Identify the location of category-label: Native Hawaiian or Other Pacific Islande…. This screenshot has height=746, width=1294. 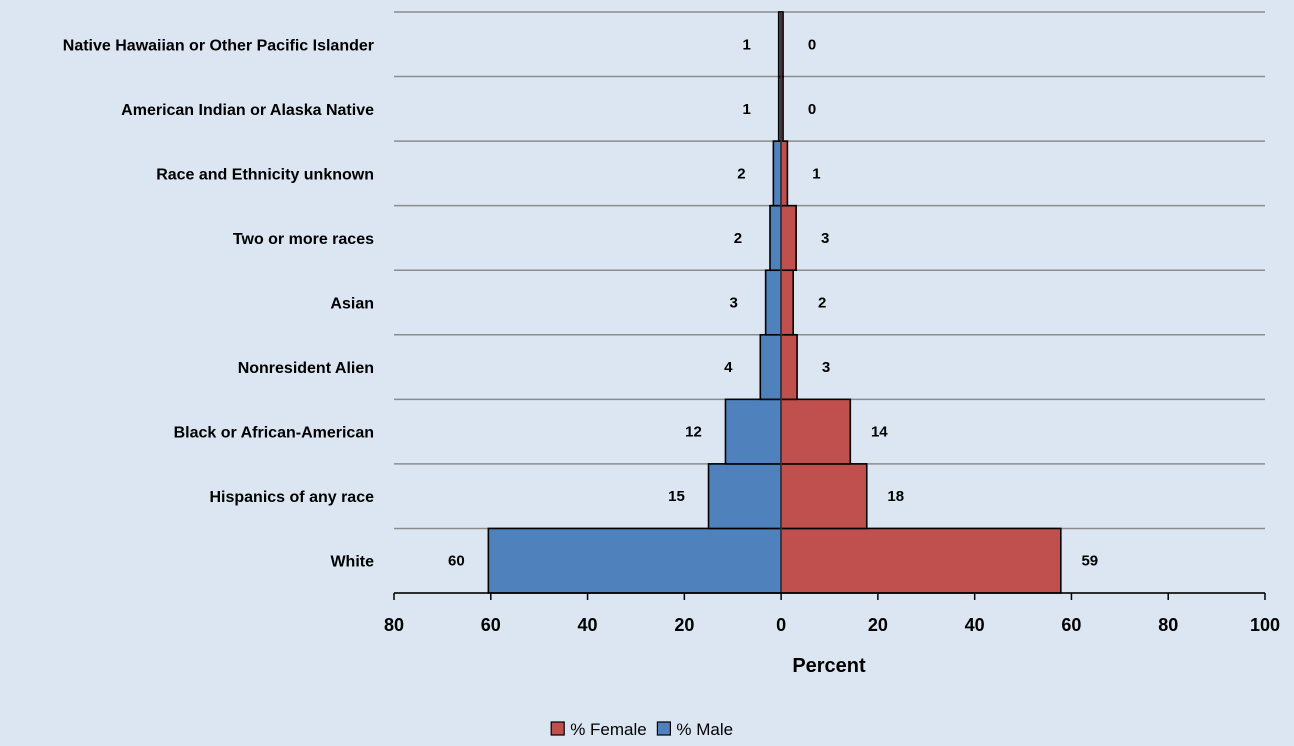
(218, 45).